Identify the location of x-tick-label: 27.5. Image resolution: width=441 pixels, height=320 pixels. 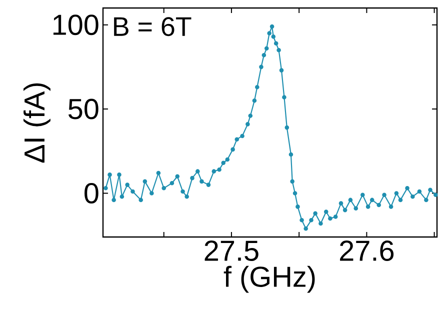
(231, 250).